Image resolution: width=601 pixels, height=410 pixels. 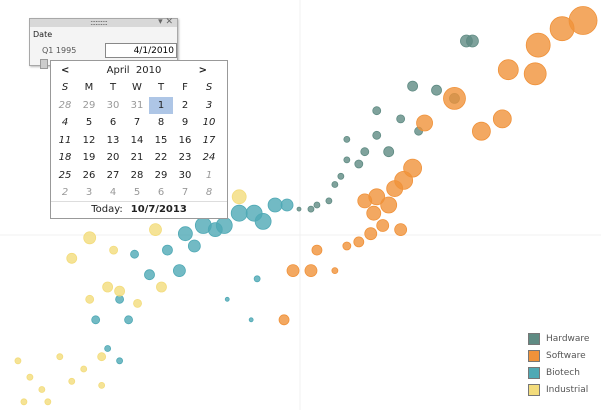 What do you see at coordinates (209, 105) in the screenshot?
I see `calendar-day: 3` at bounding box center [209, 105].